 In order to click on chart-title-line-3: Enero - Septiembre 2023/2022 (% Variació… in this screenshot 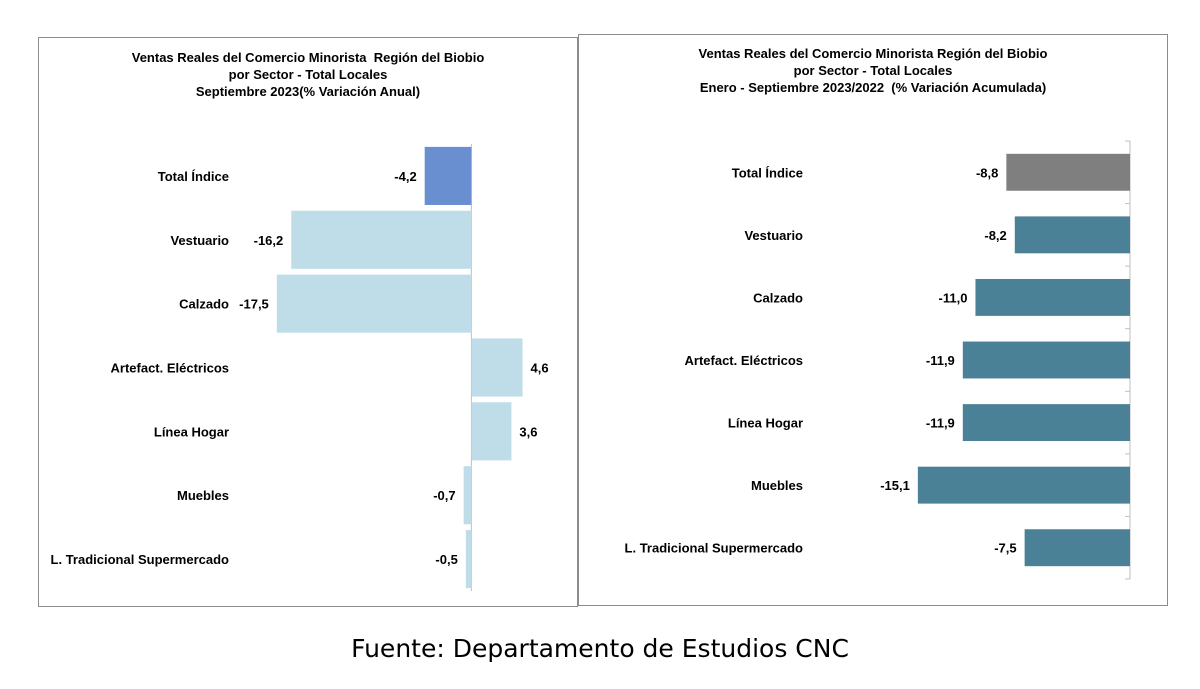, I will do `click(873, 87)`.